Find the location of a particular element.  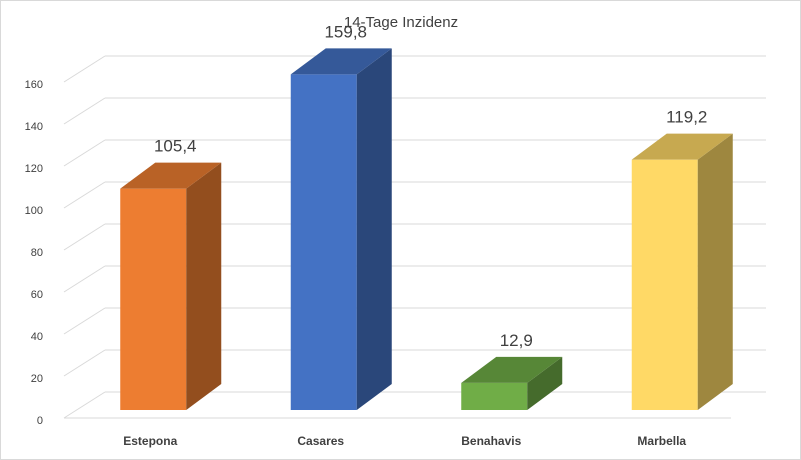

bar-benahavis is located at coordinates (512, 383).